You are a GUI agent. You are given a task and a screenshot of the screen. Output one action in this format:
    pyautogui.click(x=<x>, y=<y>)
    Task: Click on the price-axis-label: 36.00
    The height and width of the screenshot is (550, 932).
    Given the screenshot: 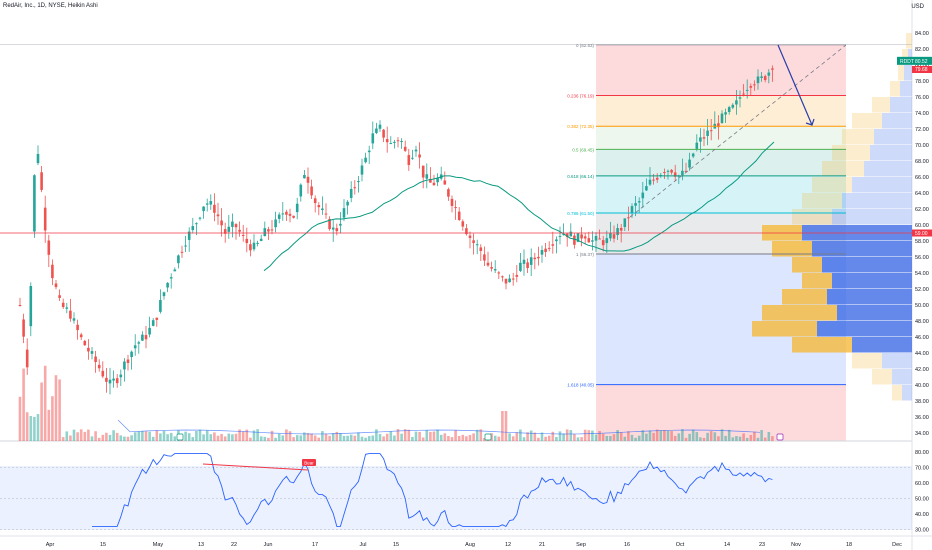 What is the action you would take?
    pyautogui.click(x=922, y=418)
    